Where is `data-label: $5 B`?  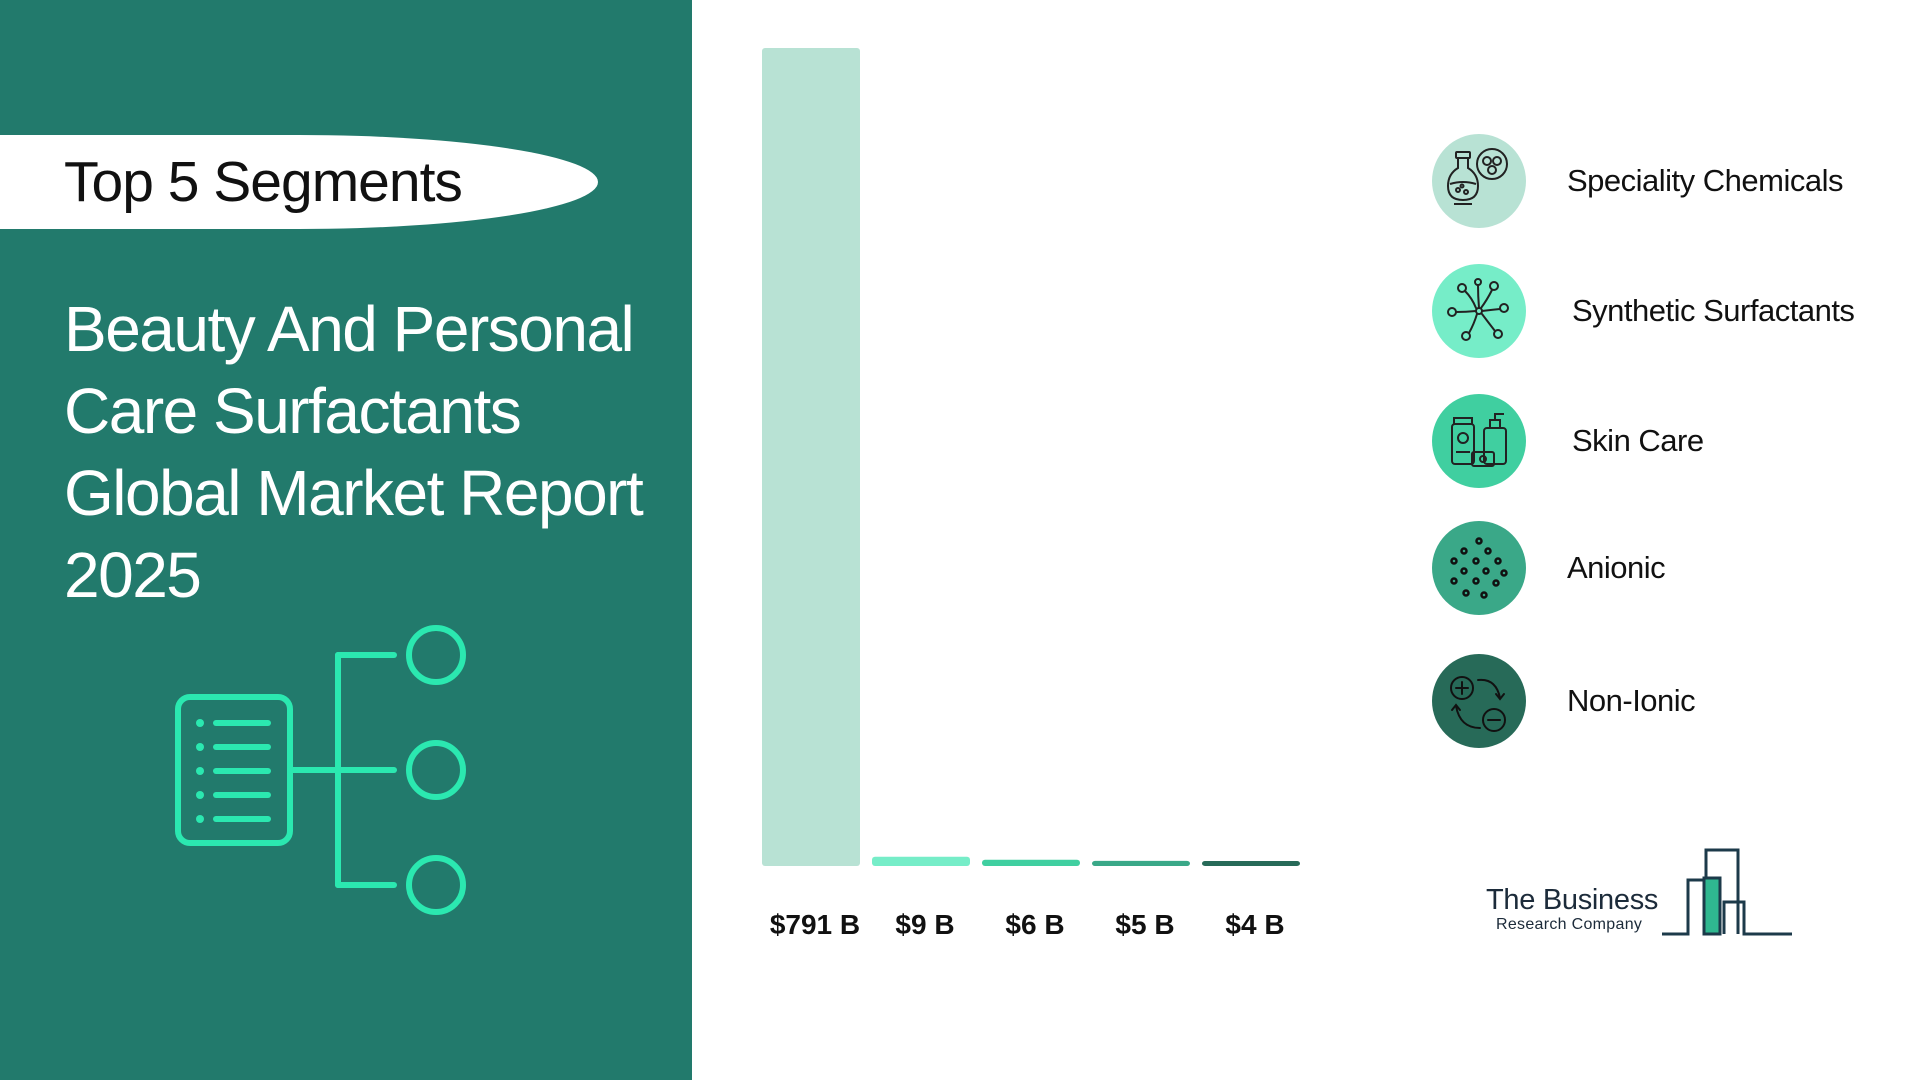
data-label: $5 B is located at coordinates (1144, 924).